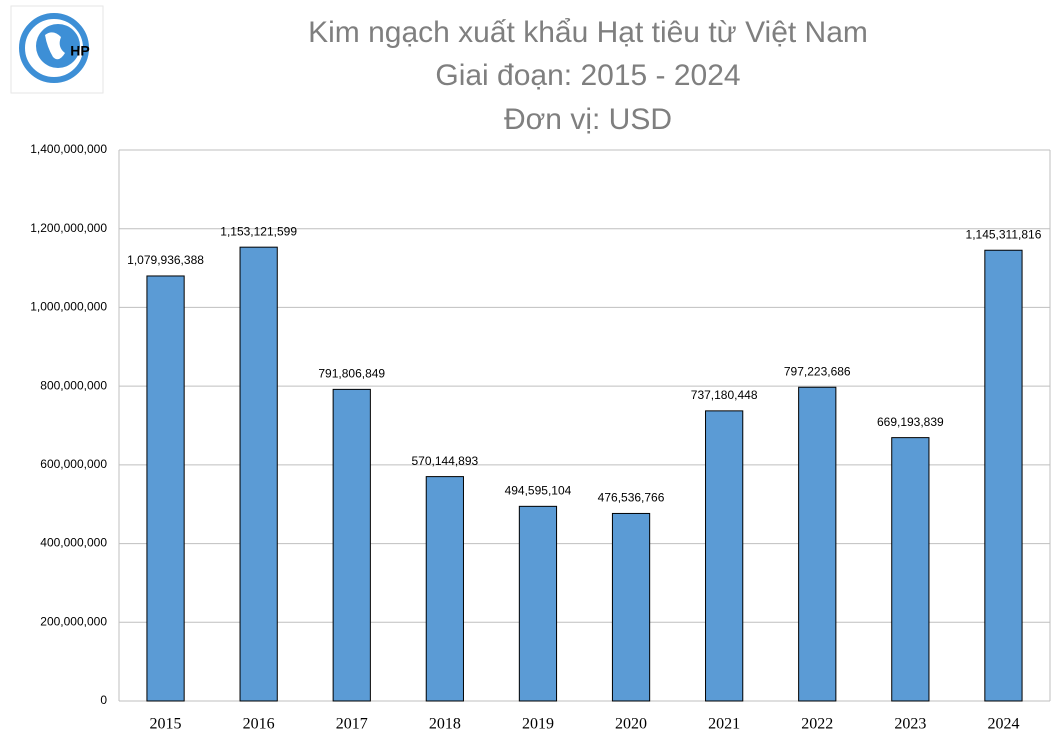 The width and height of the screenshot is (1055, 748). Describe the element at coordinates (587, 75) in the screenshot. I see `chart-subtitle: Giai đoạn: 2015 - 2024` at that location.